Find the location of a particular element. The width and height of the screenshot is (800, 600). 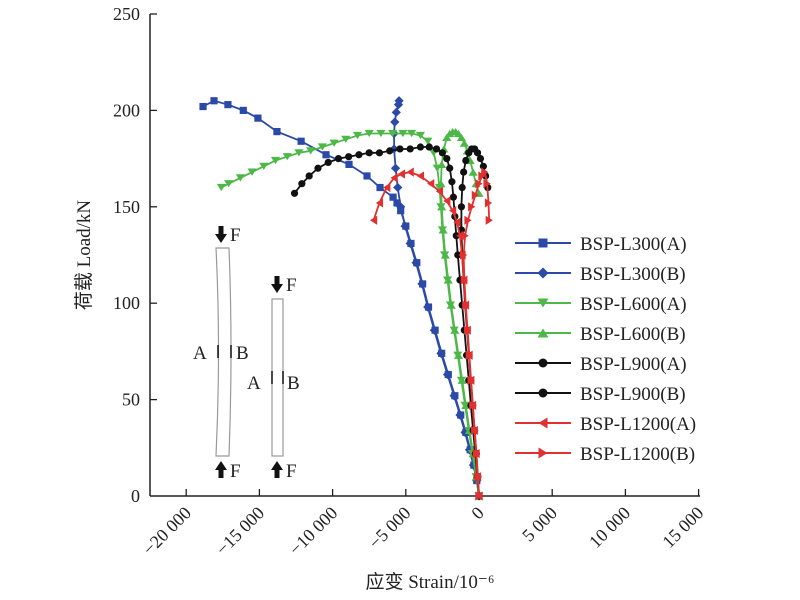

legend-item: BSP-L600(B) is located at coordinates (600, 334).